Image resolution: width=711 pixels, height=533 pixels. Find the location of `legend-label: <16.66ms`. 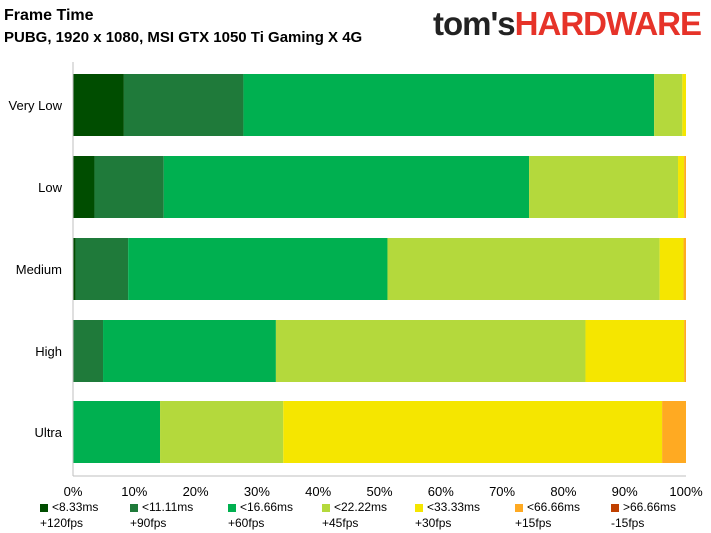

legend-label: <16.66ms is located at coordinates (267, 507).